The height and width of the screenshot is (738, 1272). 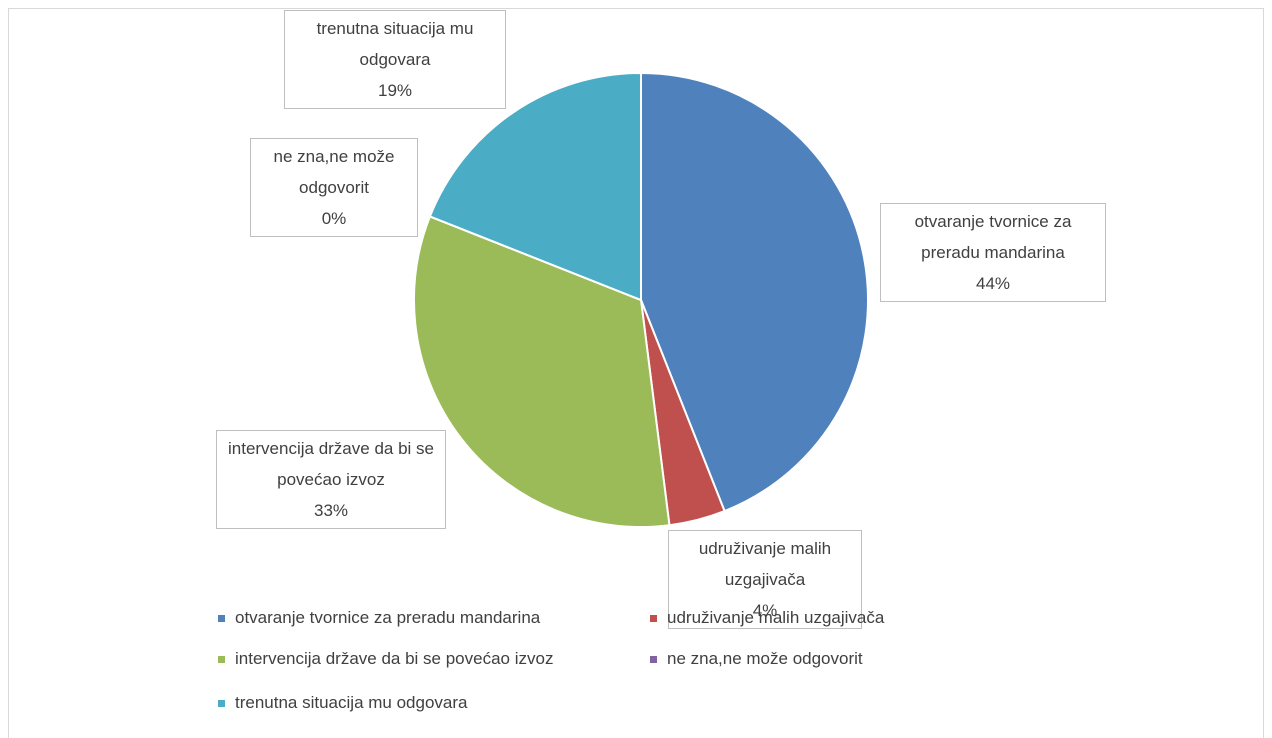 What do you see at coordinates (765, 610) in the screenshot?
I see `data-label-value: 4%` at bounding box center [765, 610].